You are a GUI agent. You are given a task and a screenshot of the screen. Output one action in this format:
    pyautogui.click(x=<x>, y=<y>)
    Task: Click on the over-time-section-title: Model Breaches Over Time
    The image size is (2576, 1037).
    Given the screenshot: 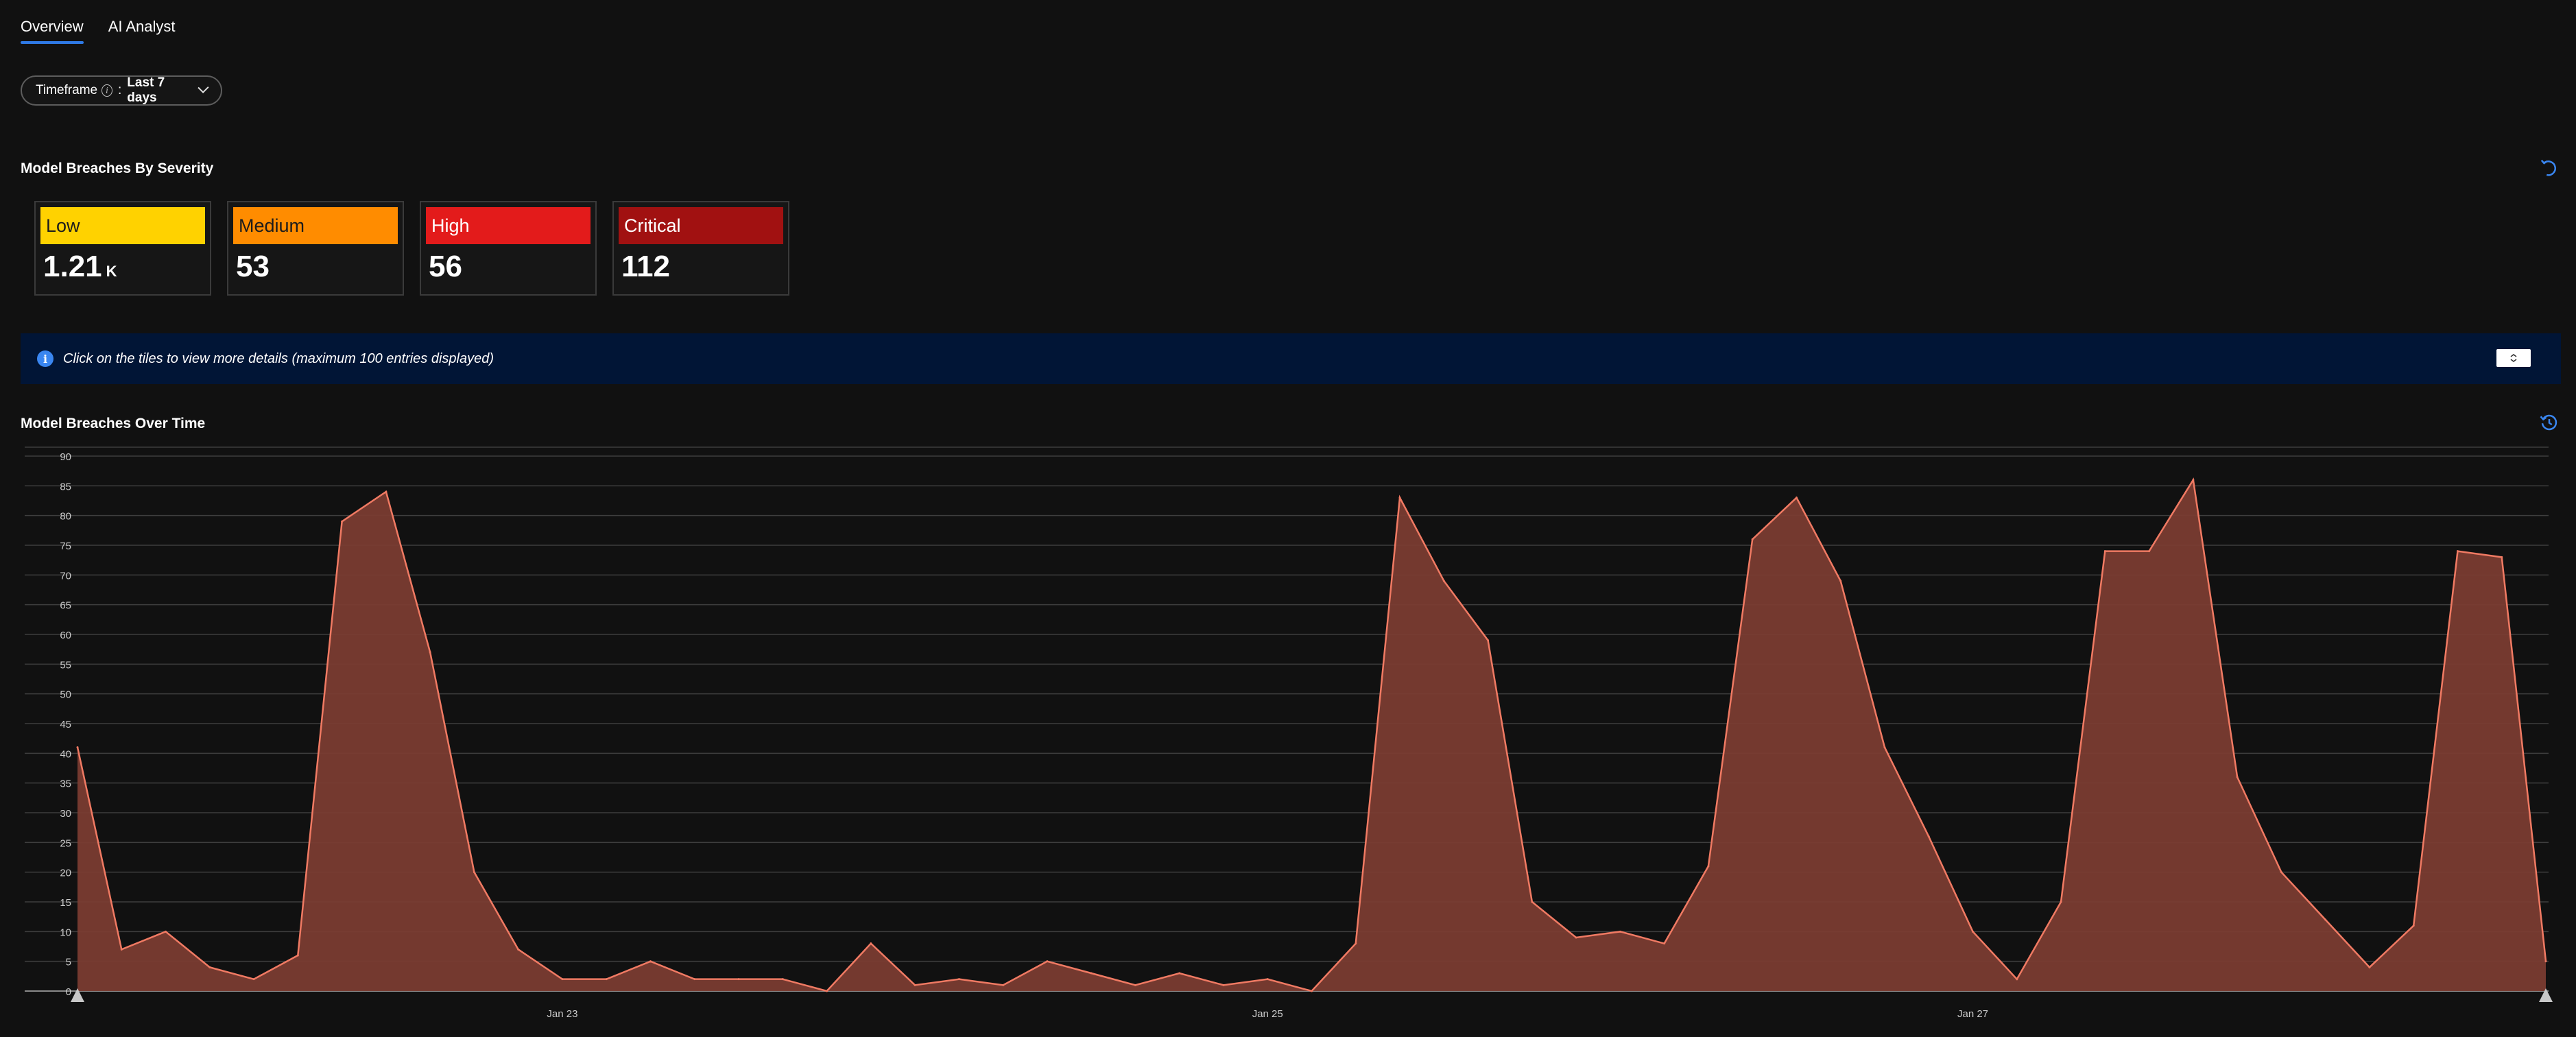 What is the action you would take?
    pyautogui.click(x=113, y=423)
    